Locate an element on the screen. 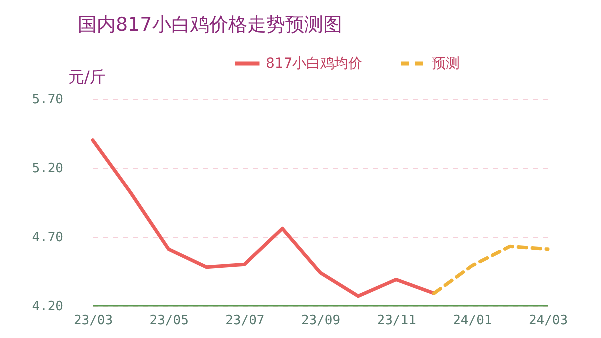 This screenshot has width=601, height=338. x-tick-label: 23/05 is located at coordinates (169, 321).